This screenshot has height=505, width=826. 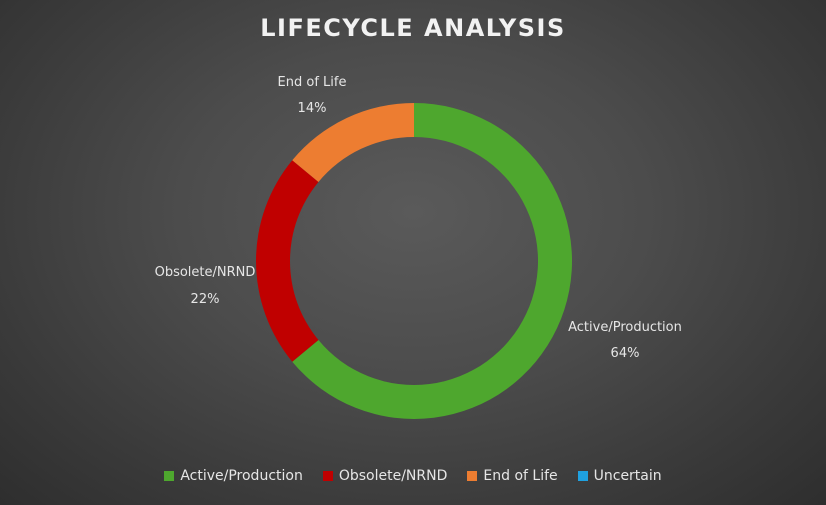 I want to click on legend-item-active-production: Active/Production, so click(x=233, y=476).